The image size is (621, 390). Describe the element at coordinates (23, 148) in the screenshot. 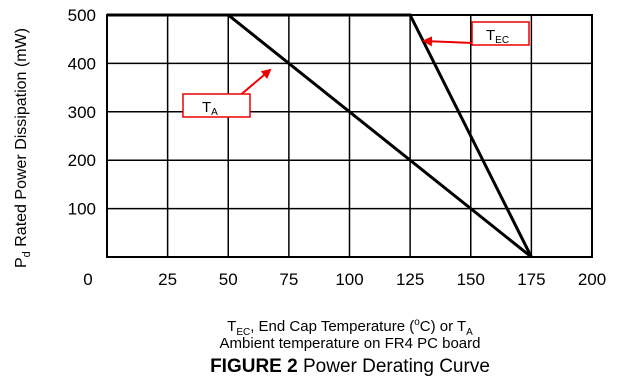

I see `y-axis-label: Pd Rated Power Dissipation (mW)` at that location.